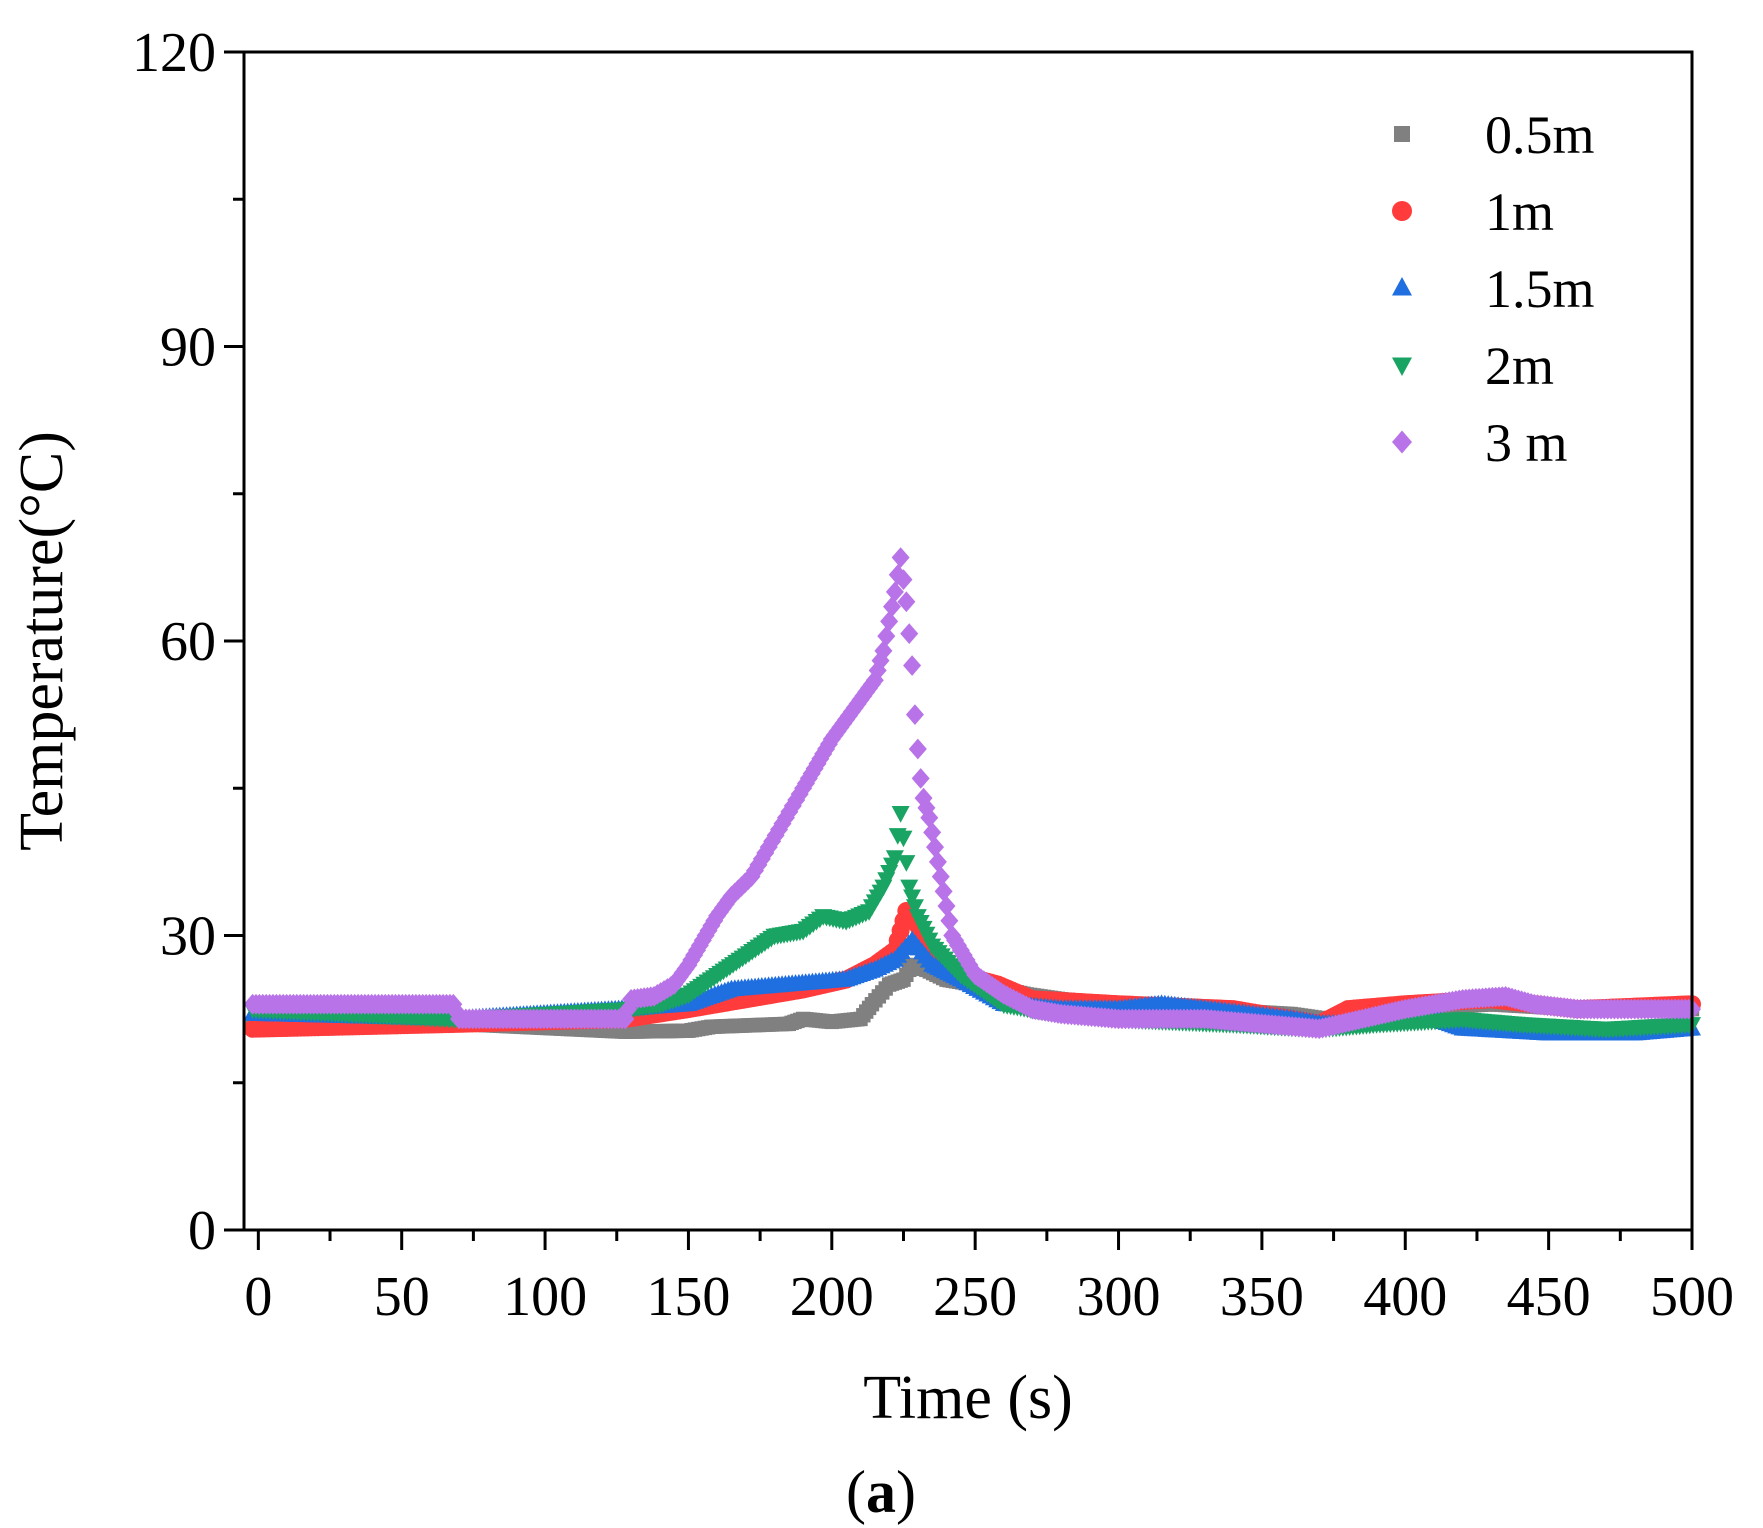 This screenshot has height=1528, width=1763. I want to click on y-axis-title: Temperature(°C), so click(42, 641).